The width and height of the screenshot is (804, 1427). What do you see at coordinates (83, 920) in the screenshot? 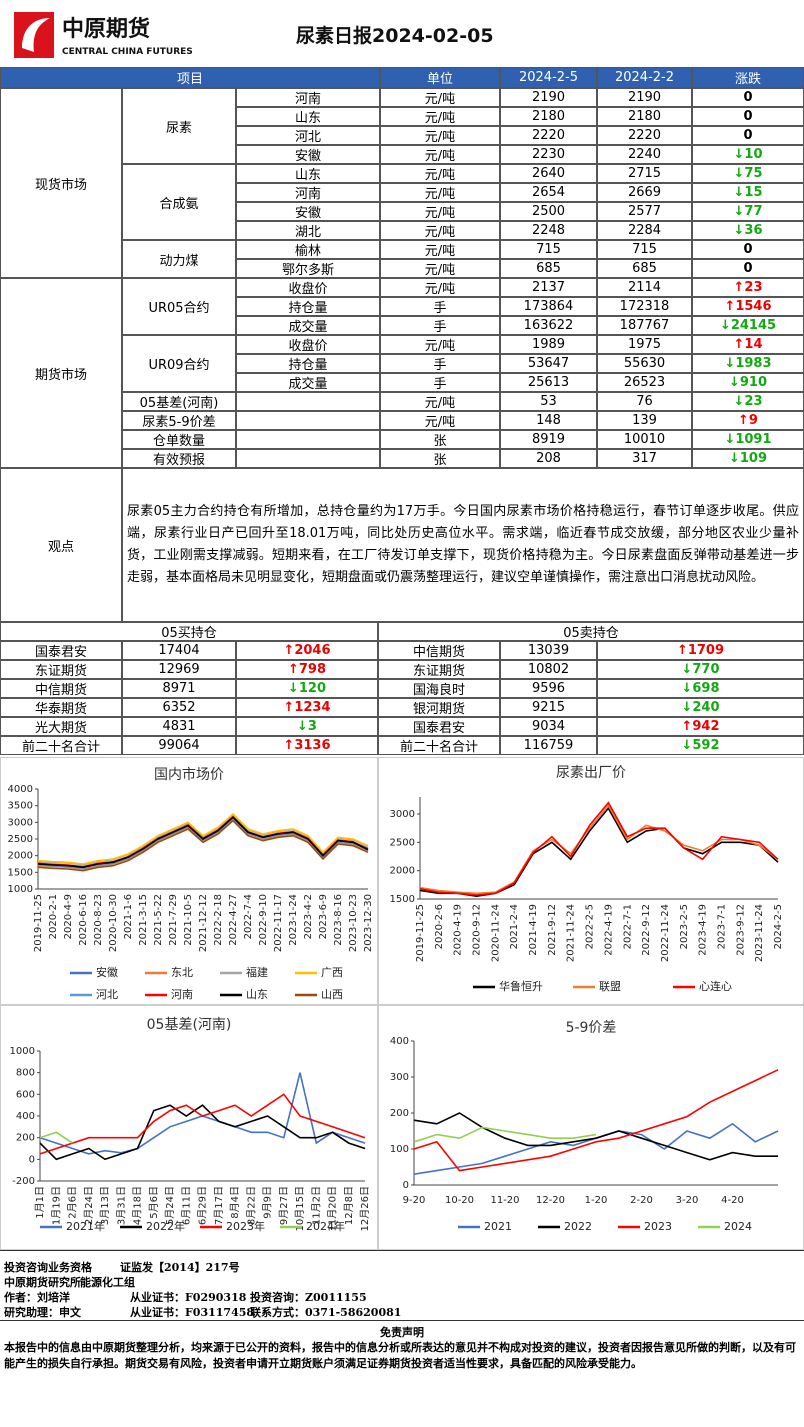
I see `x-tick-label: 2020-6-16` at bounding box center [83, 920].